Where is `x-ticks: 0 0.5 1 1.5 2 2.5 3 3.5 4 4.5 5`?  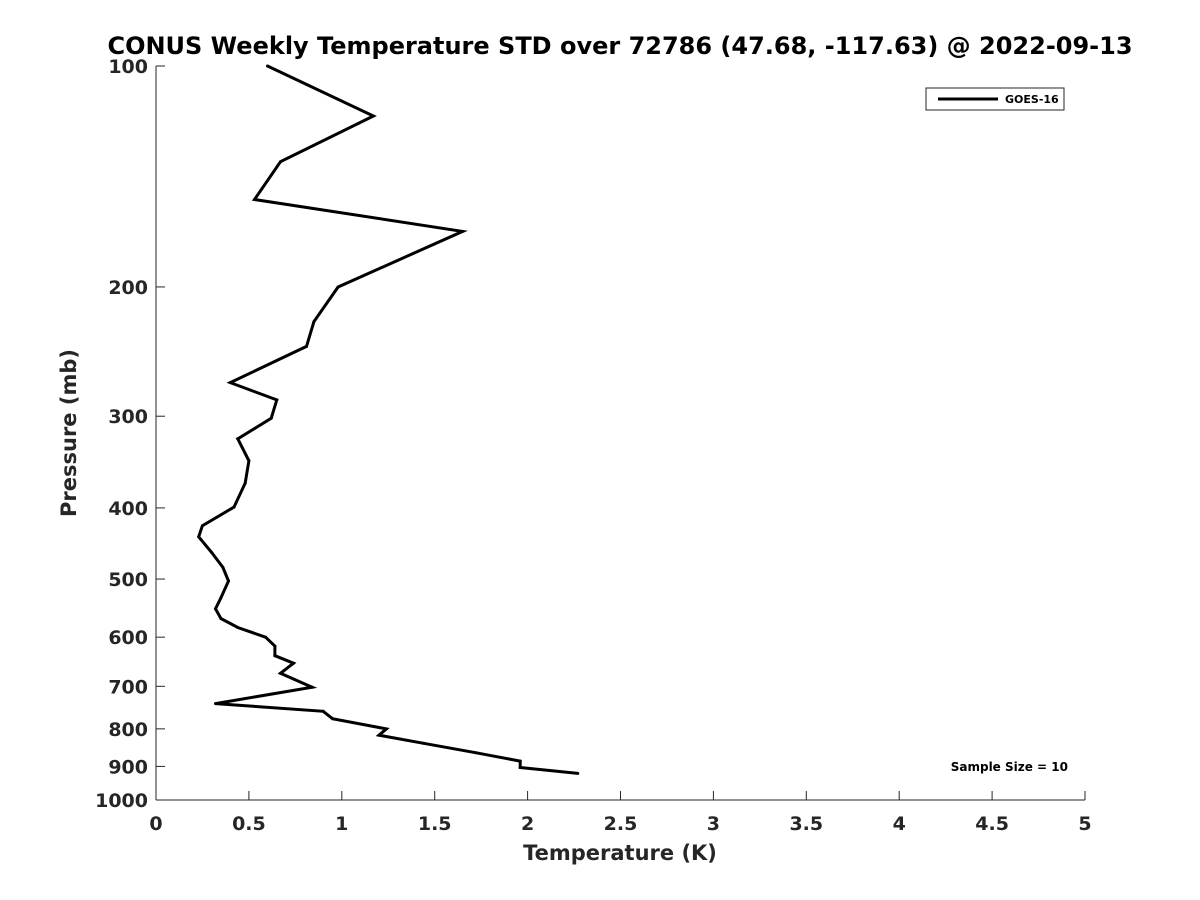
x-ticks: 0 0.5 1 1.5 2 2.5 3 3.5 4 4.5 5 is located at coordinates (620, 813).